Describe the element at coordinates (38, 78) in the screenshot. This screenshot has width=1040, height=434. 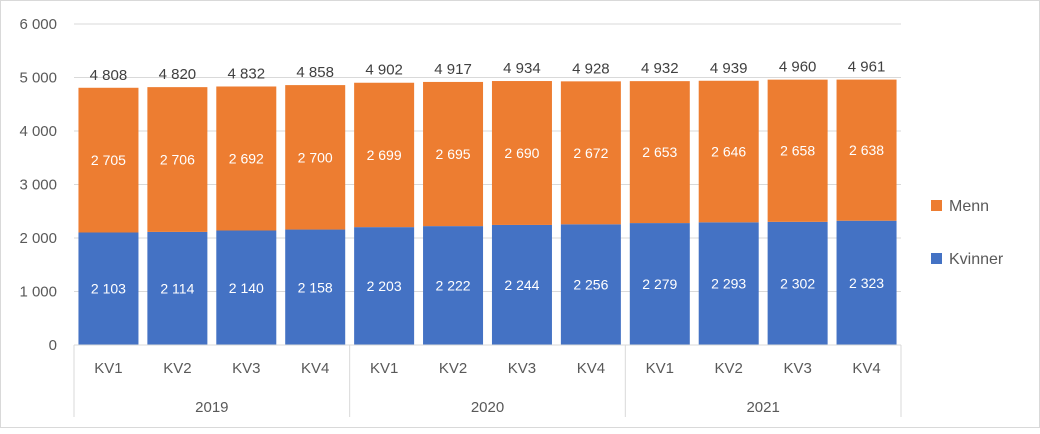
I see `y-tick-label: 5 000` at that location.